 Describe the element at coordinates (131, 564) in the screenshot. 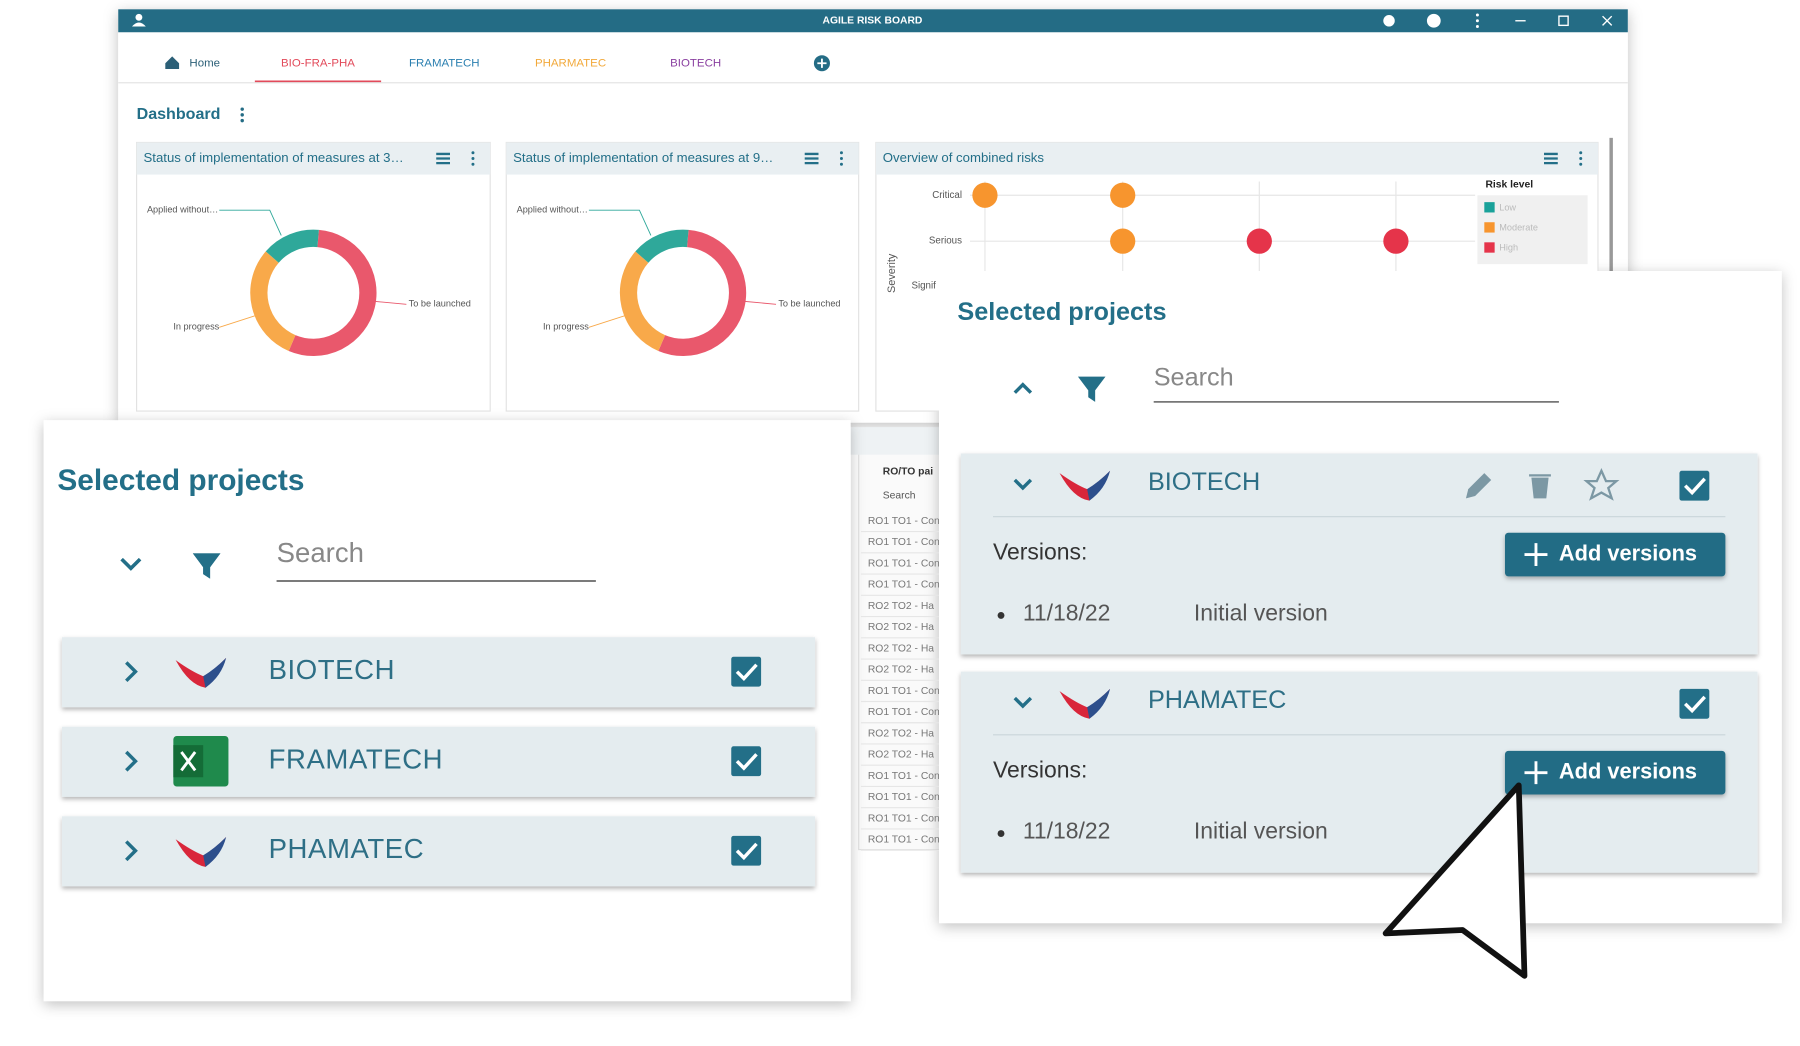

I see `collapse` at that location.